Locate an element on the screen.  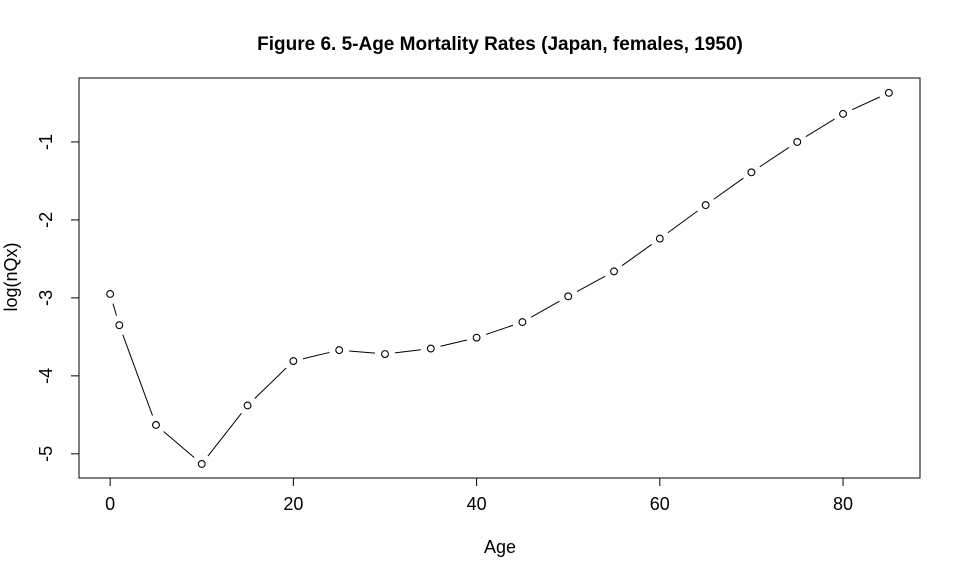
x-axis-label: Age is located at coordinates (500, 547).